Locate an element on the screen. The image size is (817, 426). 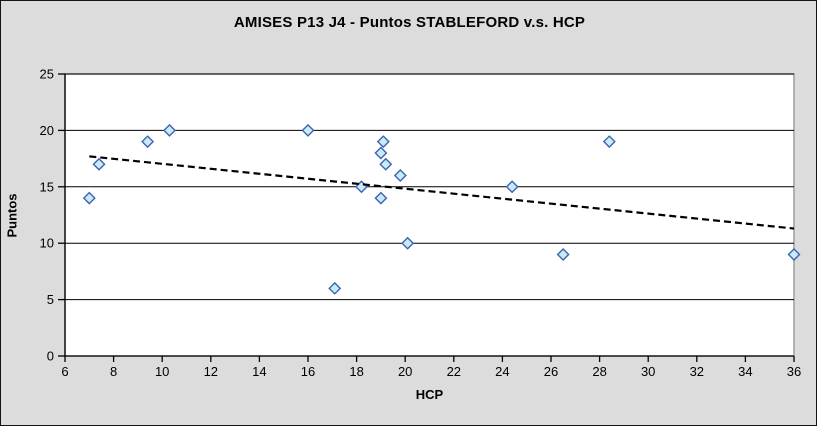
x-tick-label: 30 is located at coordinates (648, 371).